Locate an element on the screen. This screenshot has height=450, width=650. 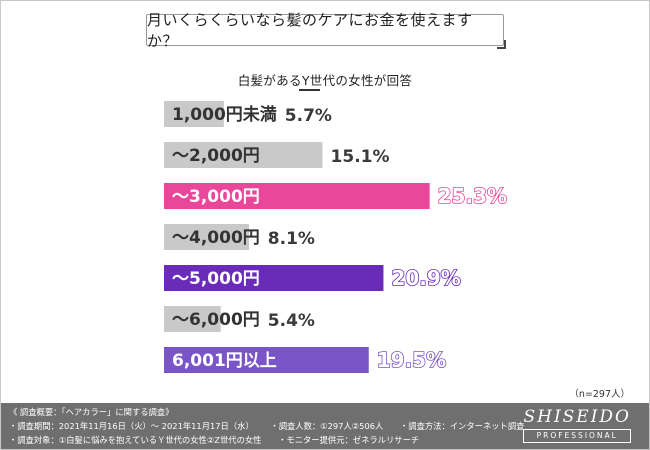
value-label-4: 20.9% is located at coordinates (425, 278).